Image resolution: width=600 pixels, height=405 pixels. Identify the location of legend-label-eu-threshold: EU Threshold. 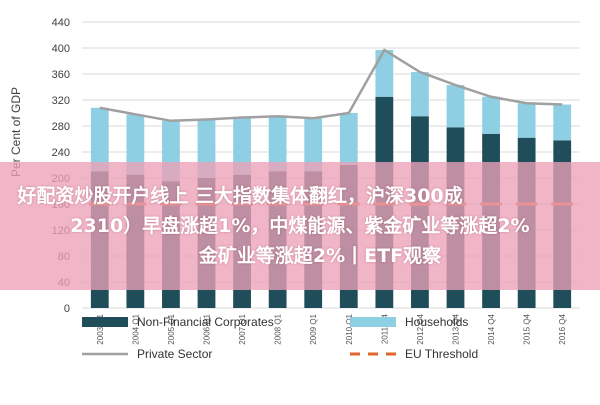
(441, 354).